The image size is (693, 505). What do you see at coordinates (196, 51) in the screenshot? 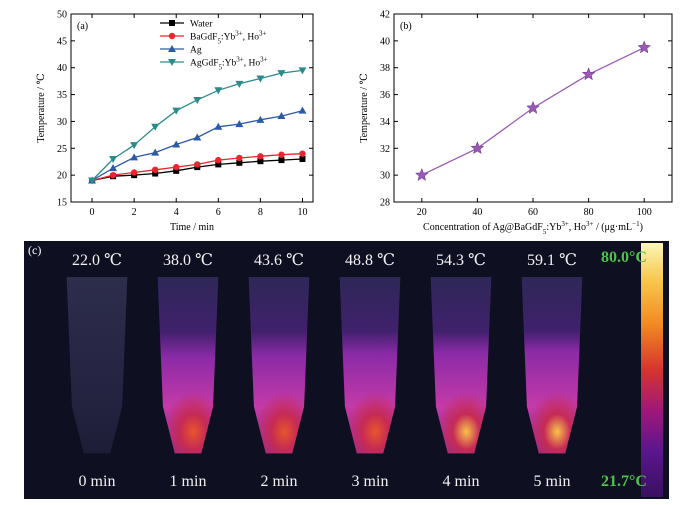
I see `legend-entry: Ag` at bounding box center [196, 51].